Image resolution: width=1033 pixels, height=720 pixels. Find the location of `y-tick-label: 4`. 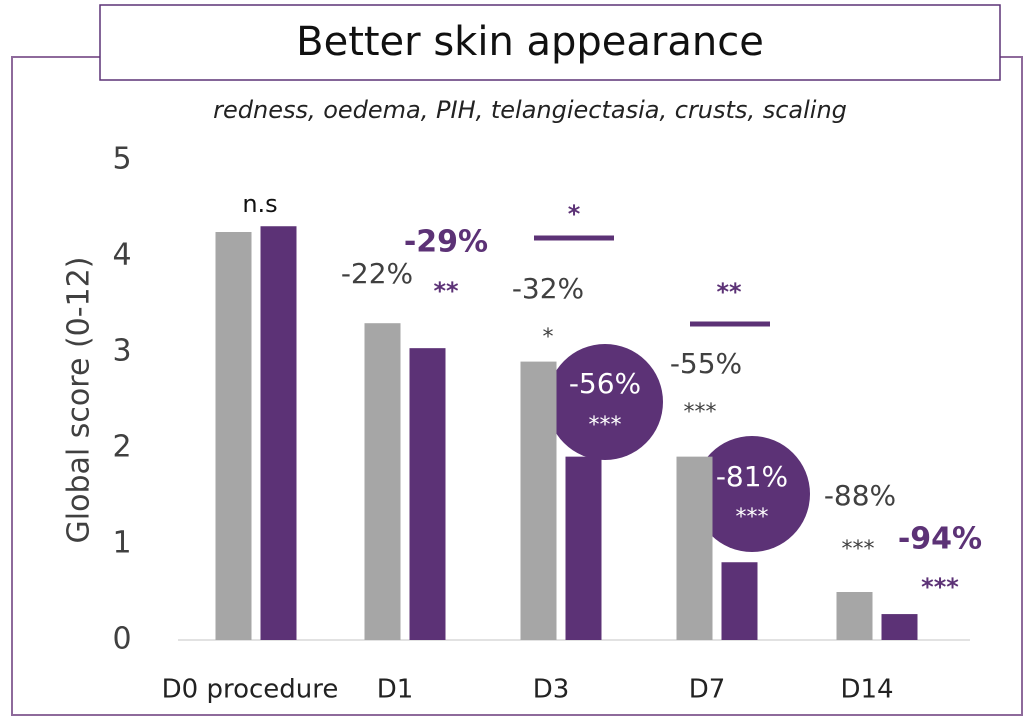

y-tick-label: 4 is located at coordinates (121, 255).